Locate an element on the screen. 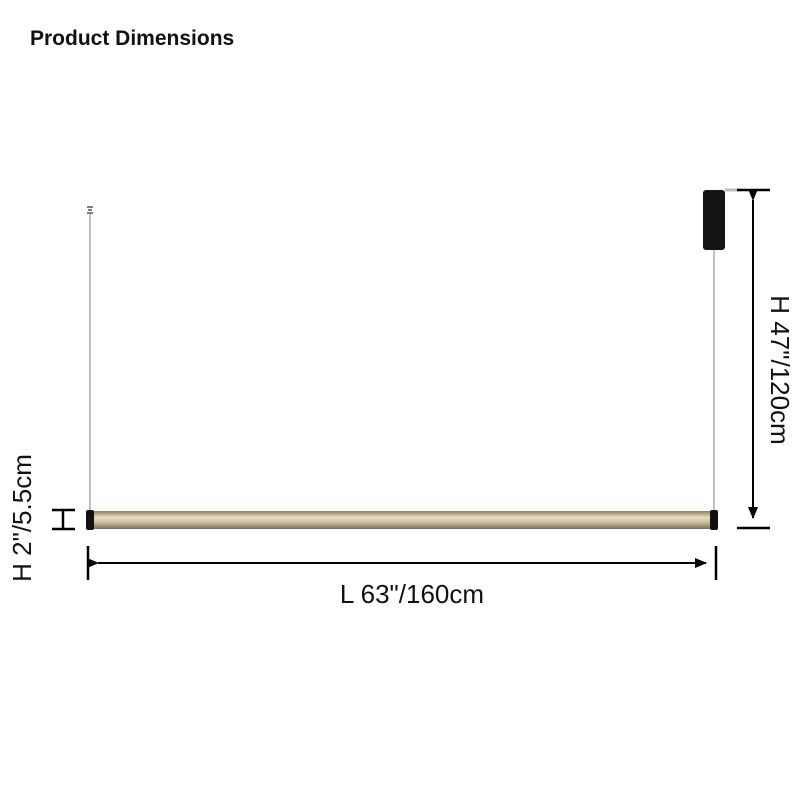 This screenshot has width=800, height=800. length-label: L 63"/160cm is located at coordinates (412, 594).